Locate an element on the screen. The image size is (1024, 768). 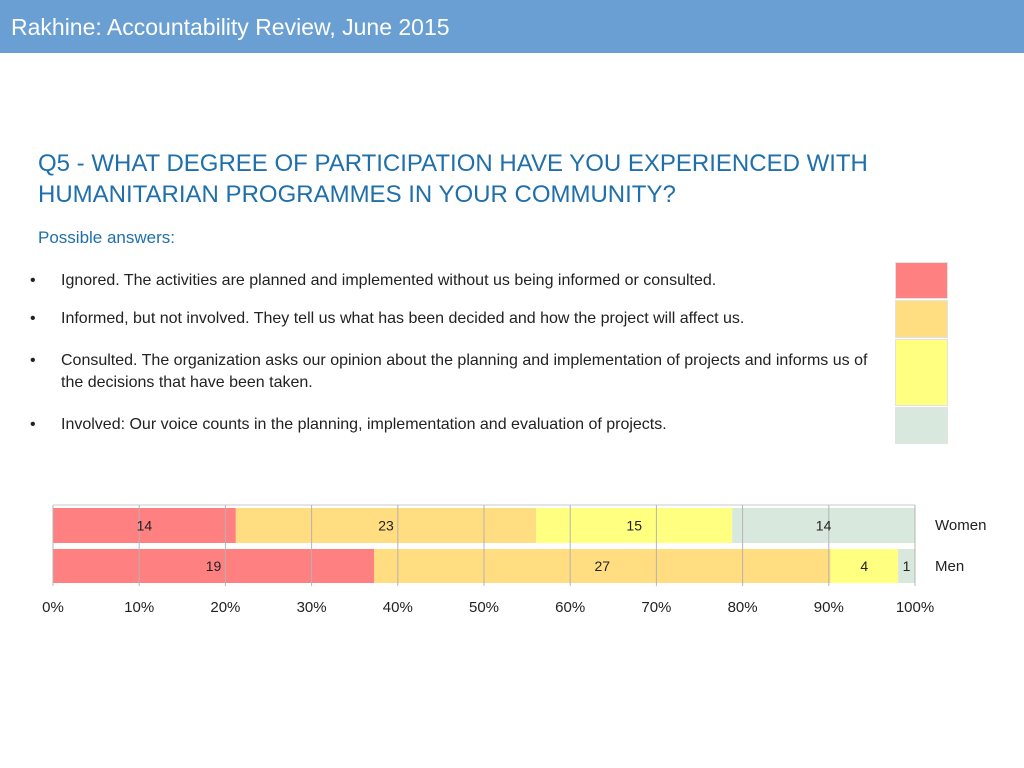
x-tick-label: 20% is located at coordinates (225, 607).